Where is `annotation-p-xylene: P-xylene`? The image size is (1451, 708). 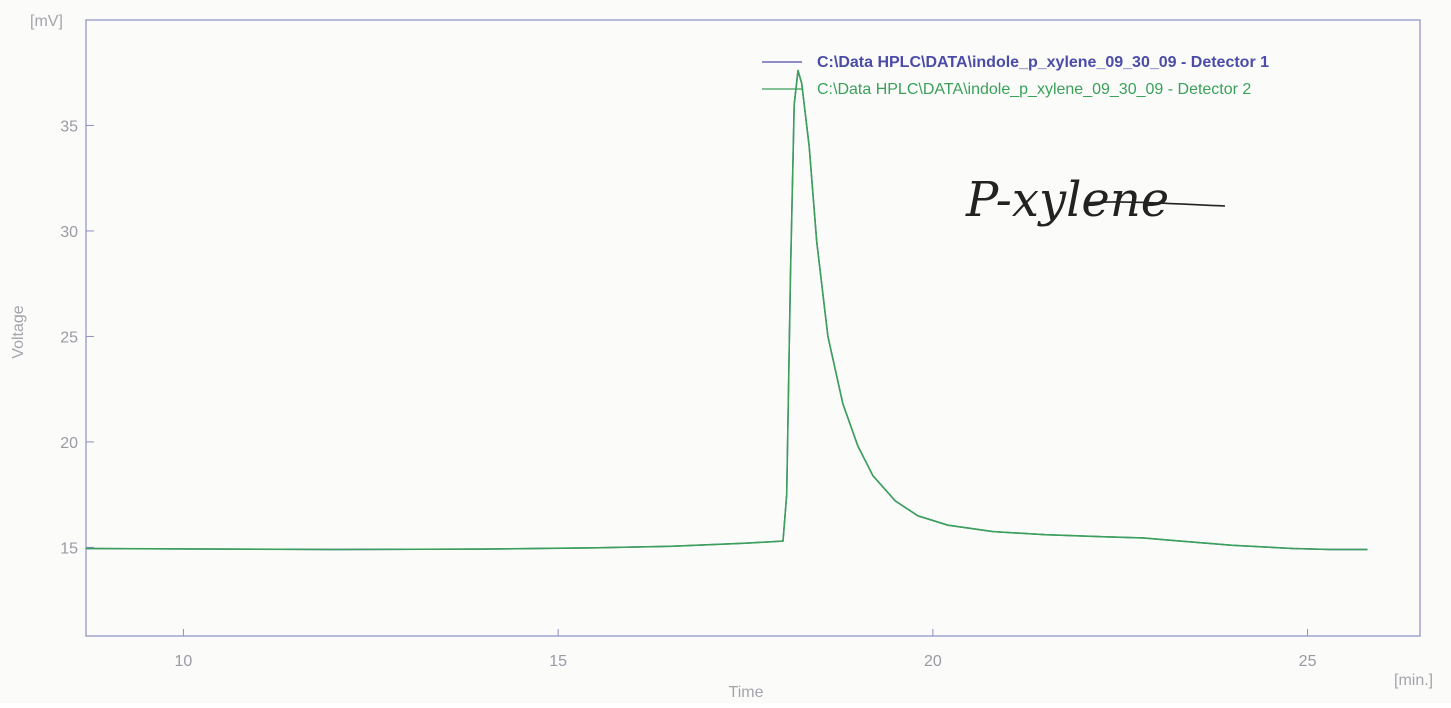
annotation-p-xylene: P-xylene is located at coordinates (1067, 200).